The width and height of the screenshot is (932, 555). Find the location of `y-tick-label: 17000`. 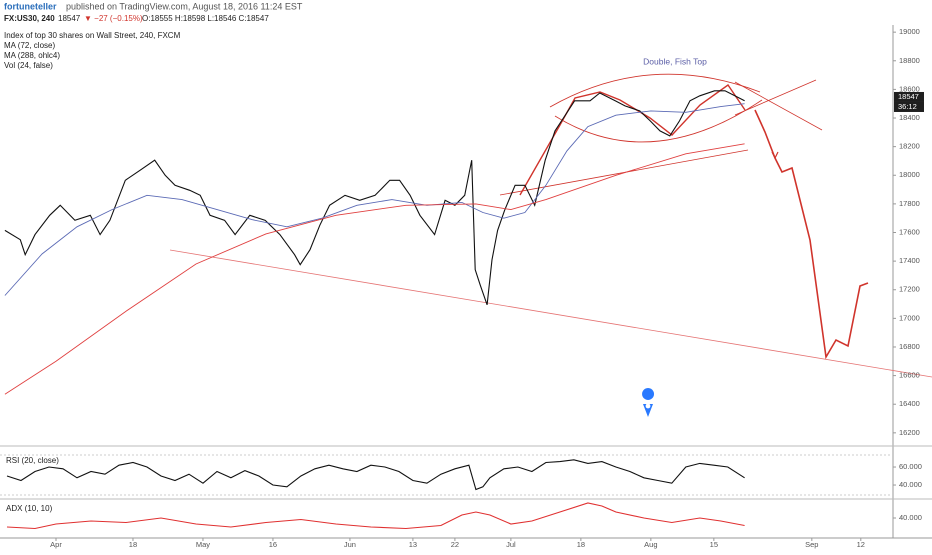

y-tick-label: 17000 is located at coordinates (909, 317).